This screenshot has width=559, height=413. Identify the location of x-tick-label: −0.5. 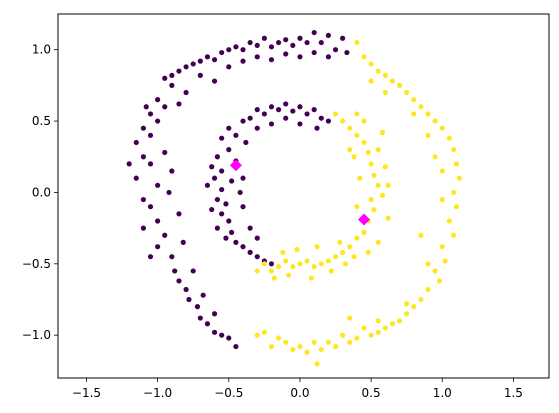
(228, 393).